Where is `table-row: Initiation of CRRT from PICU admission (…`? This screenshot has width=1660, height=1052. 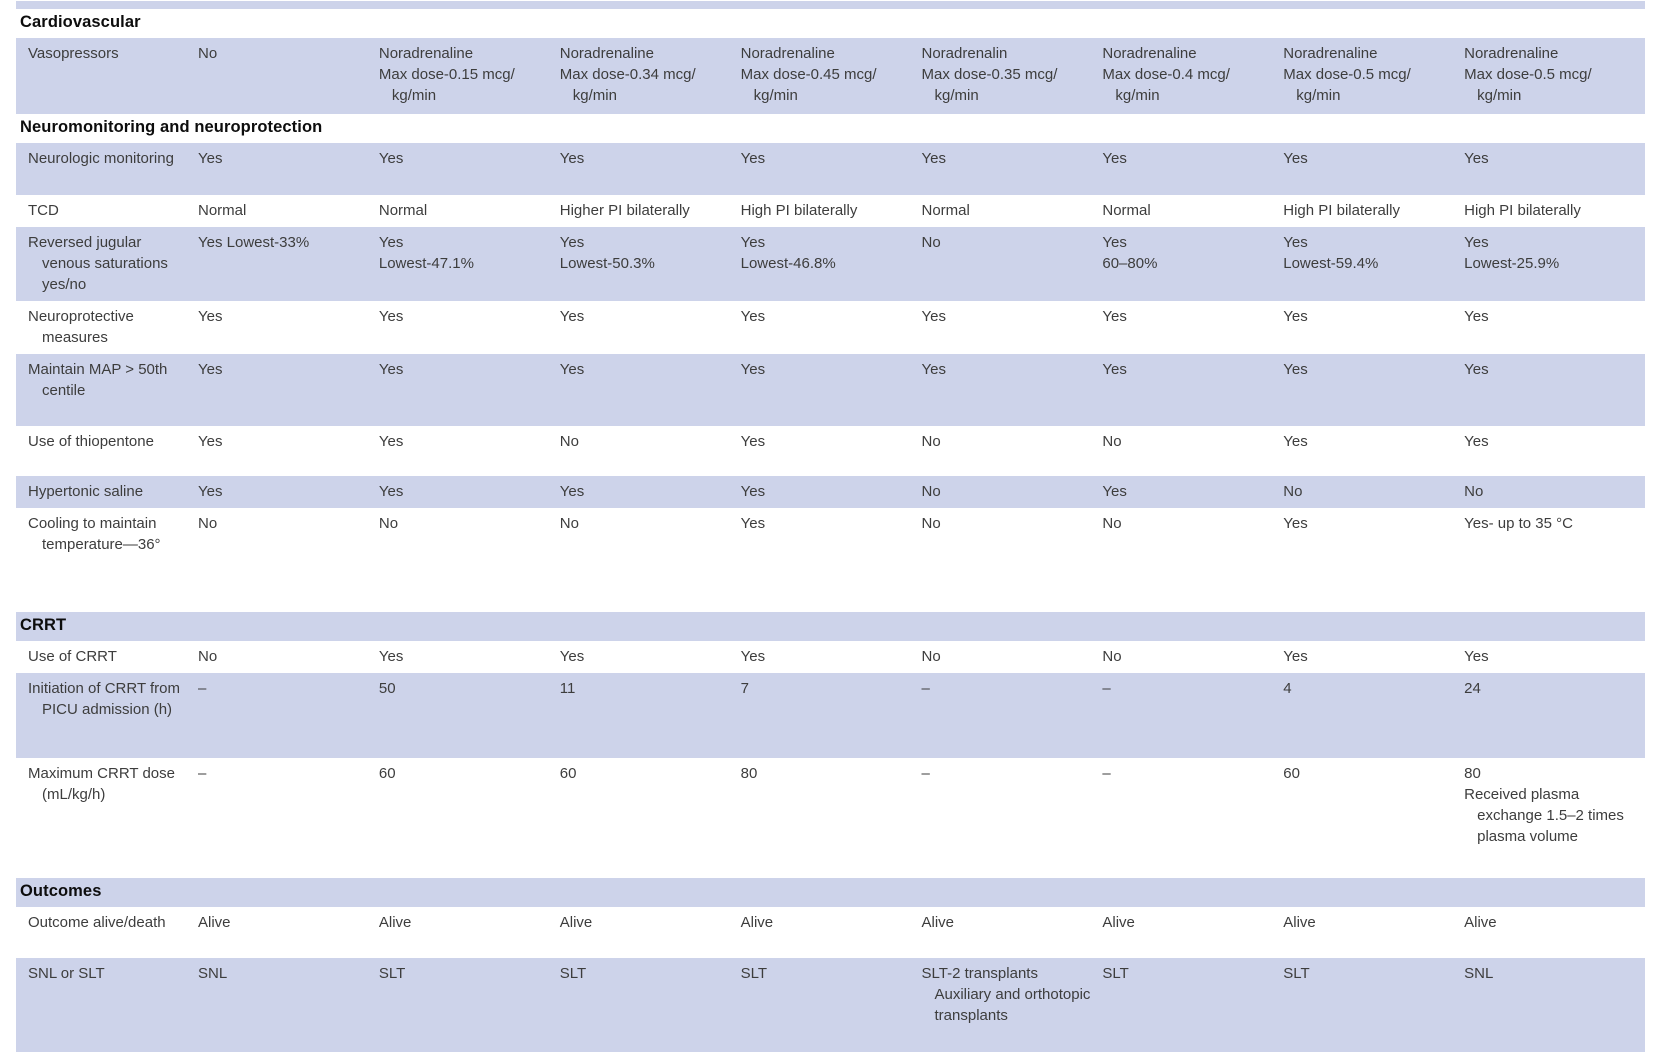
table-row: Initiation of CRRT from PICU admission (… is located at coordinates (830, 715).